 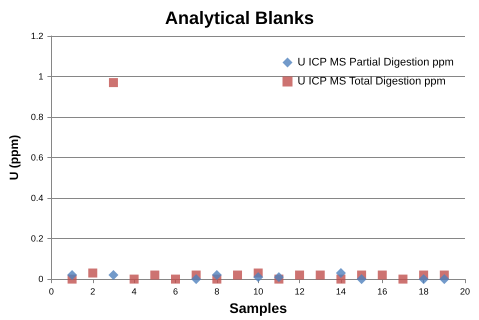 I want to click on x-tick-label: 14, so click(x=341, y=291).